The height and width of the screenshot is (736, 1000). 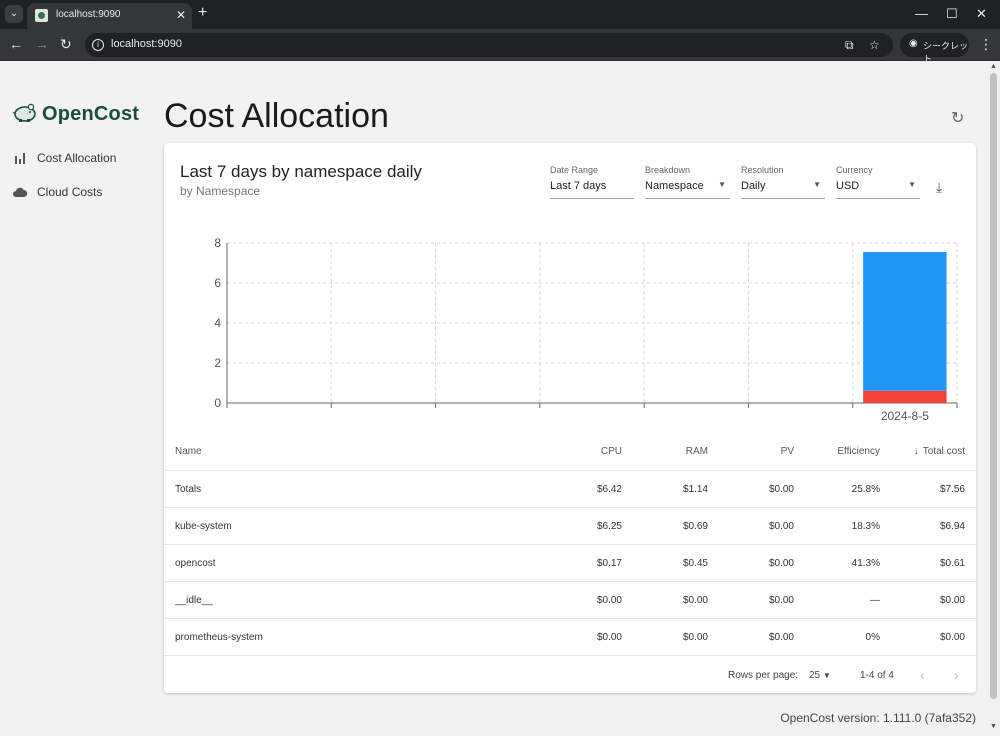 What do you see at coordinates (276, 116) in the screenshot?
I see `page-title: Cost Allocation` at bounding box center [276, 116].